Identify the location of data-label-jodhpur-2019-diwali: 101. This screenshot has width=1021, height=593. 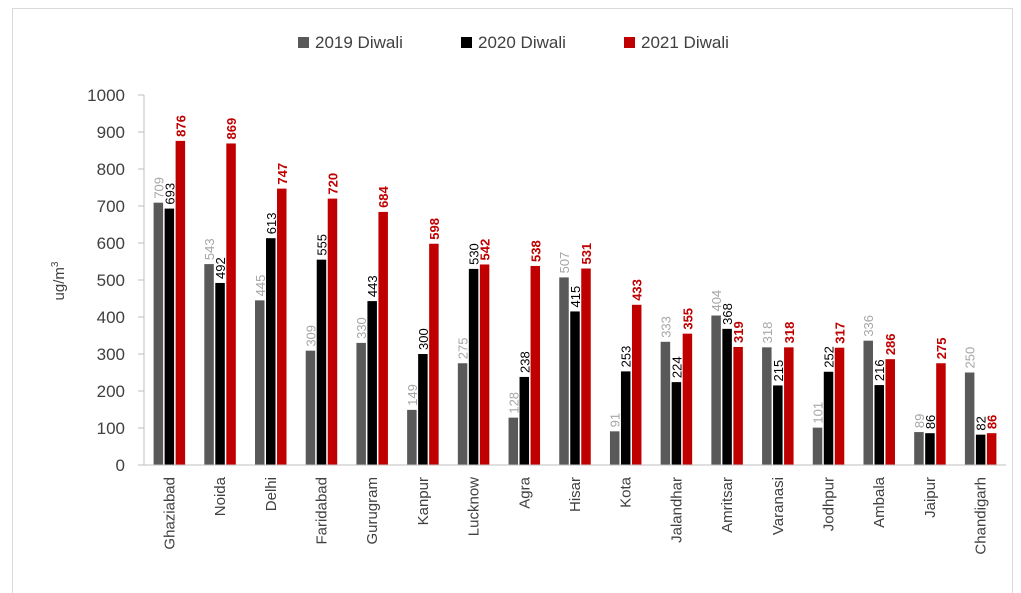
(818, 413).